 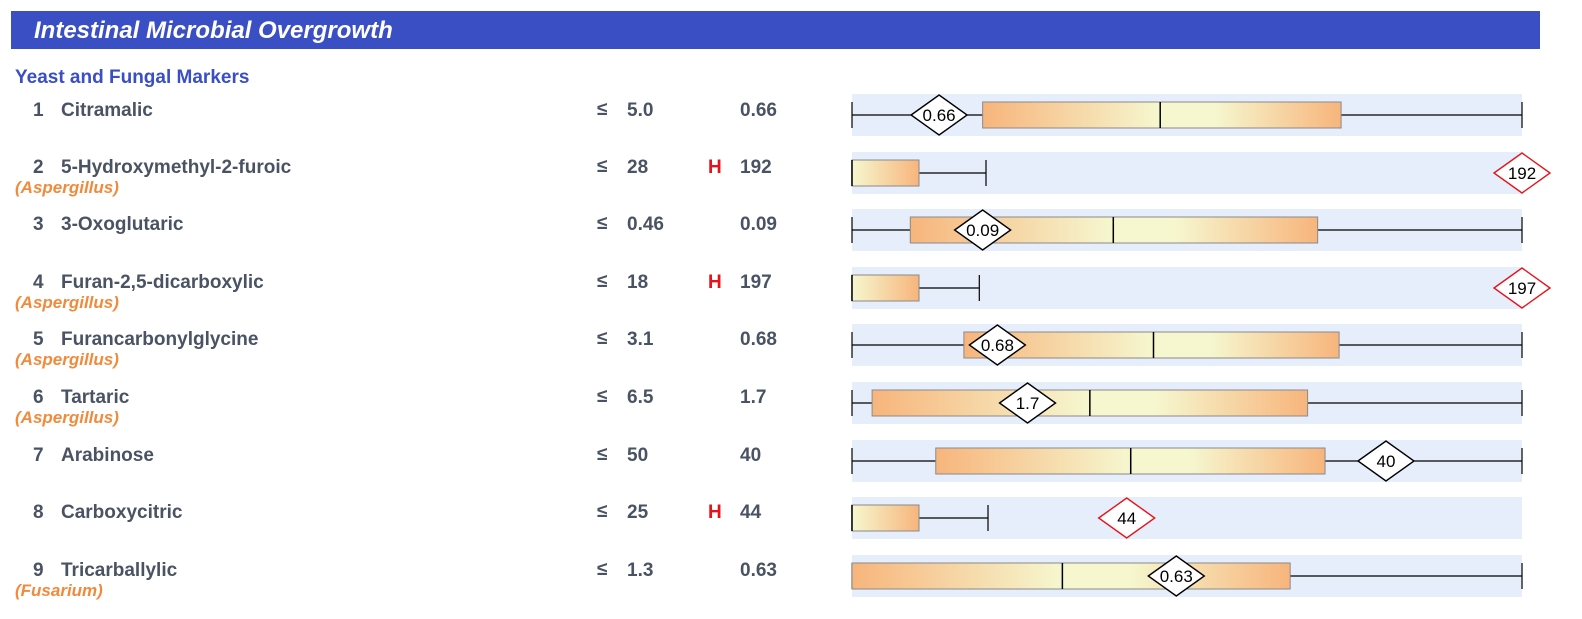 What do you see at coordinates (95, 397) in the screenshot?
I see `marker-name: Tartaric` at bounding box center [95, 397].